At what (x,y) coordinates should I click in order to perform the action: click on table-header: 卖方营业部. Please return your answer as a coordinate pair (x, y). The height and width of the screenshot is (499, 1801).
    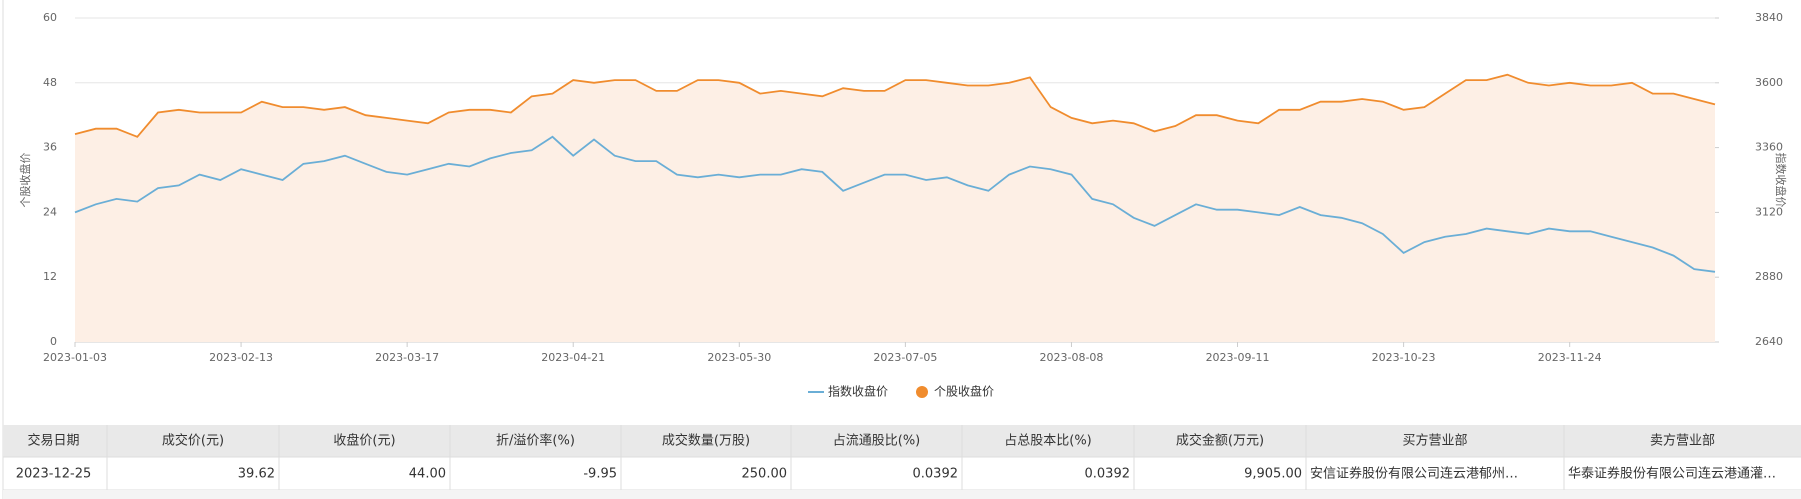
    Looking at the image, I should click on (1682, 441).